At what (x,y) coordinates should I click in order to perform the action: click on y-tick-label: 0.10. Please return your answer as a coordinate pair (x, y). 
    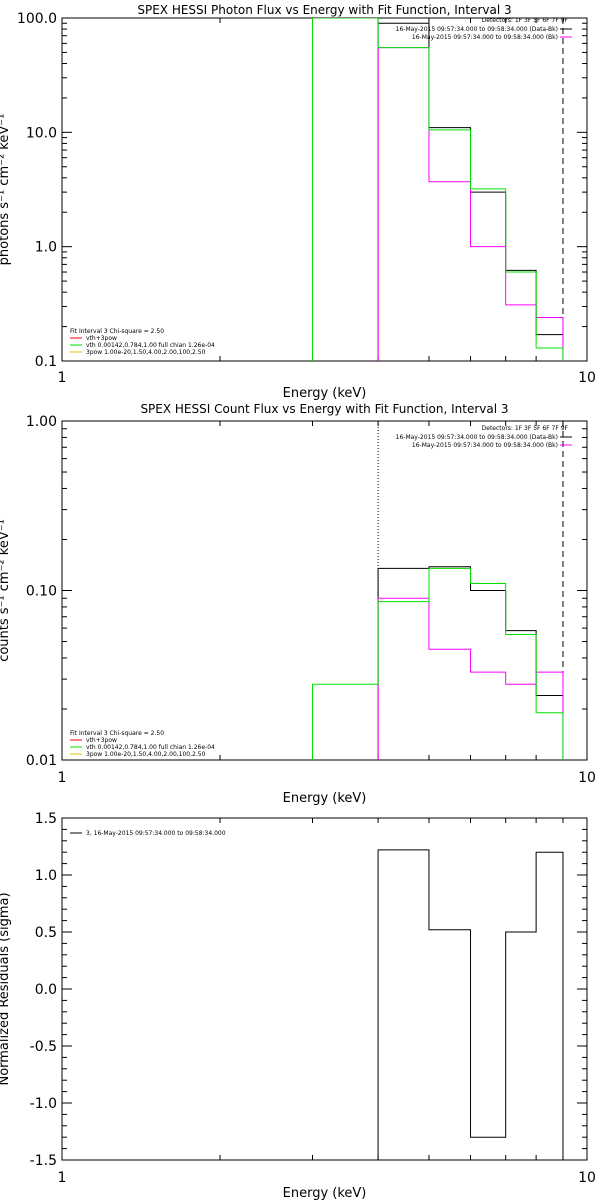
    Looking at the image, I should click on (41, 592).